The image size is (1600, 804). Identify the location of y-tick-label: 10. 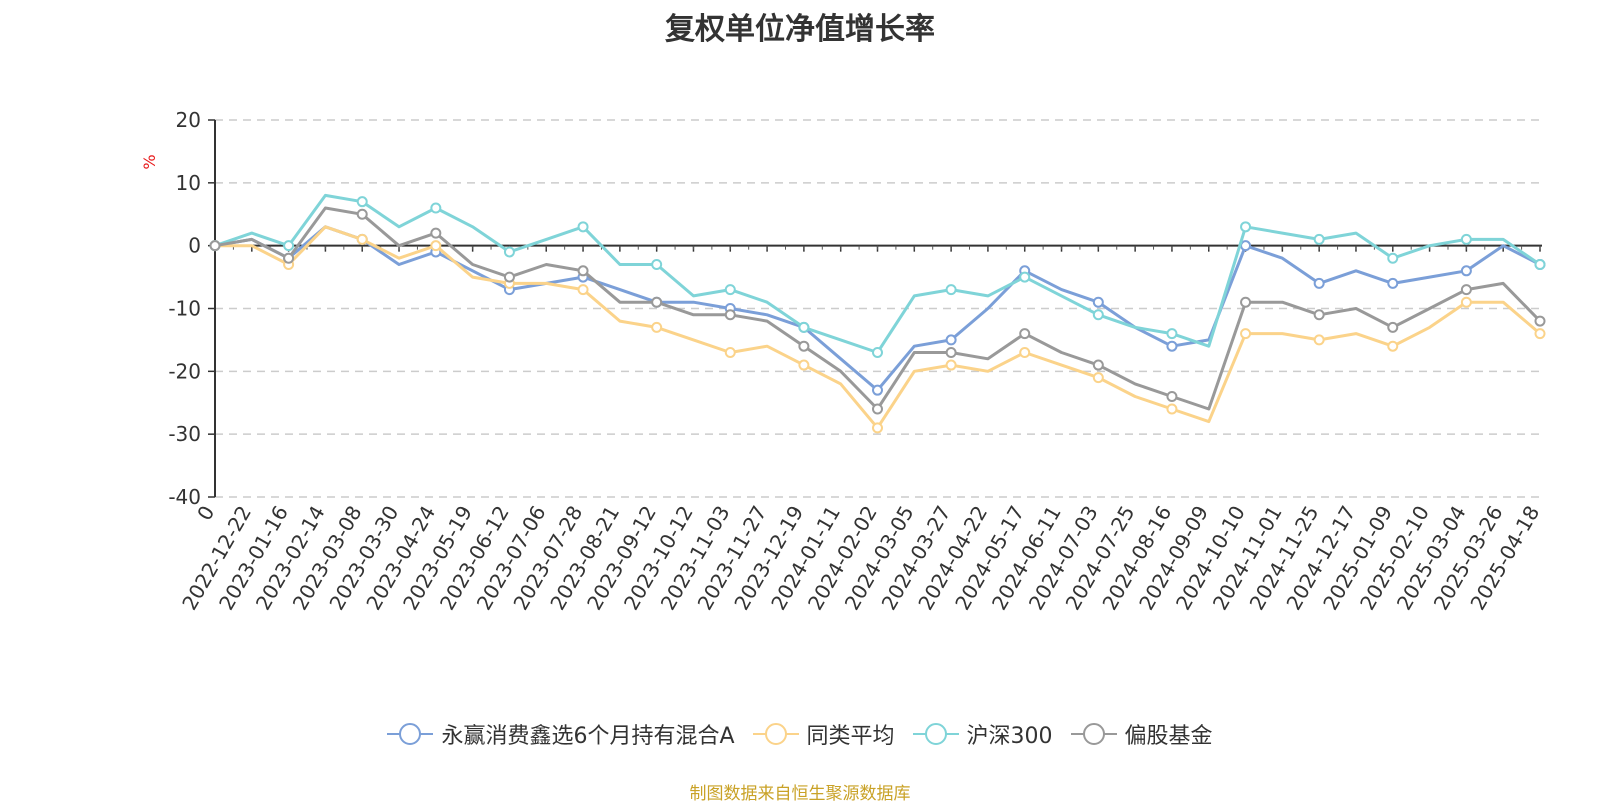
(188, 183).